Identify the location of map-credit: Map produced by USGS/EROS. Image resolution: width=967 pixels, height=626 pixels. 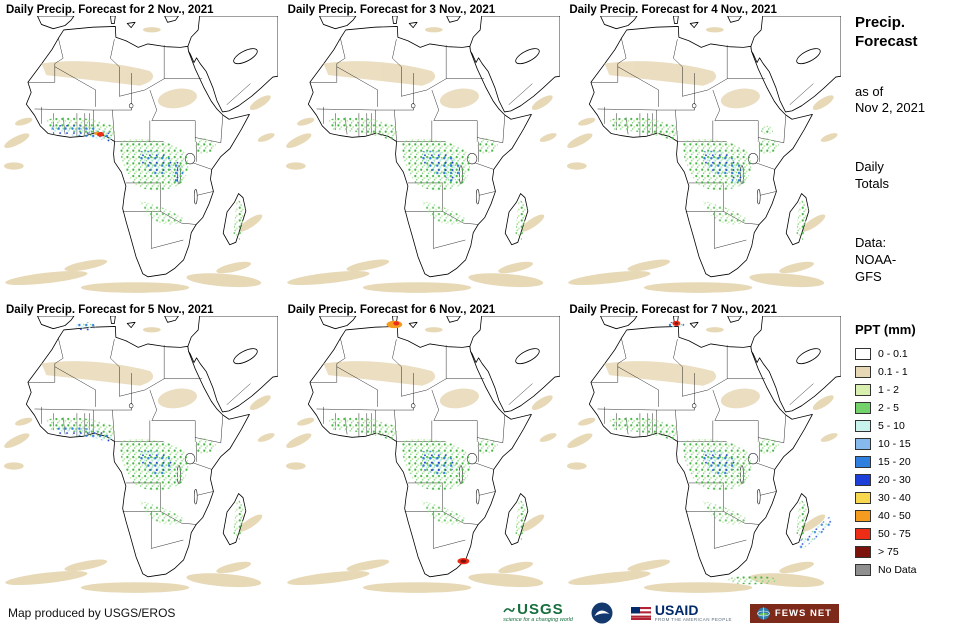
(92, 613).